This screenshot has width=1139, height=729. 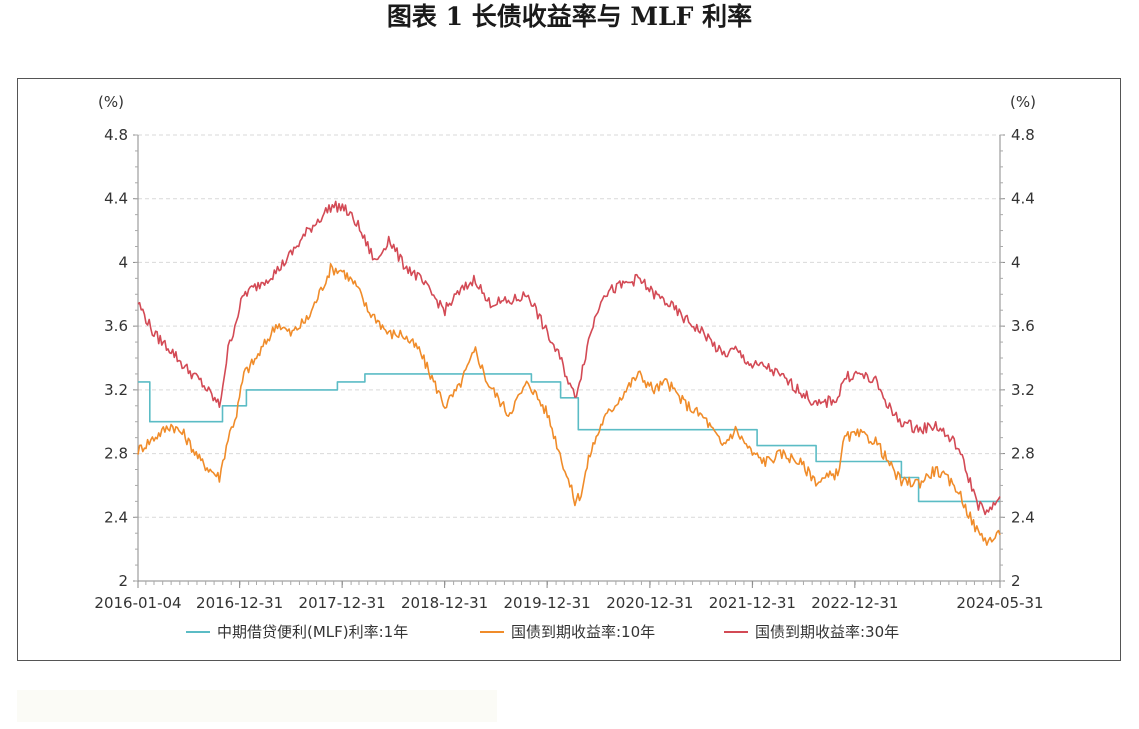 What do you see at coordinates (116, 517) in the screenshot?
I see `y-tick-label-left: 2.4` at bounding box center [116, 517].